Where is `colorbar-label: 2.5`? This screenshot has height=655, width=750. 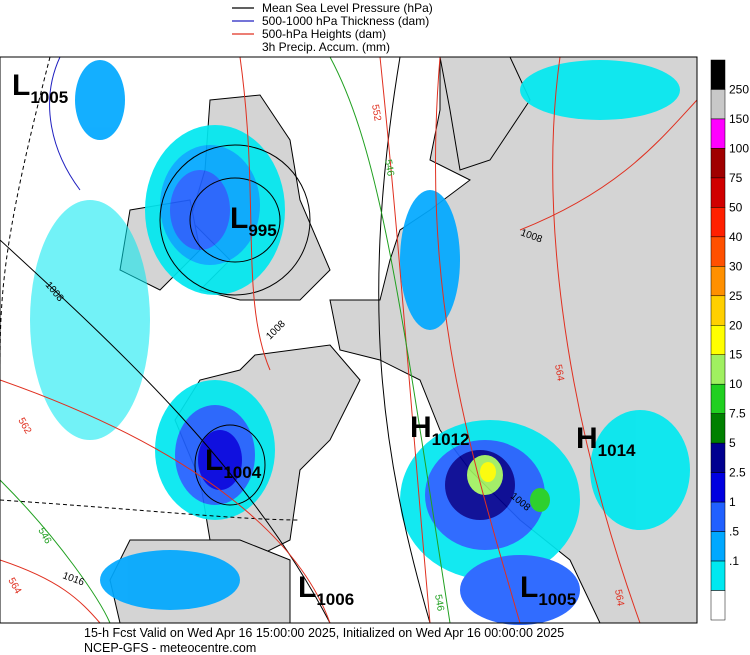 colorbar-label: 2.5 is located at coordinates (737, 473).